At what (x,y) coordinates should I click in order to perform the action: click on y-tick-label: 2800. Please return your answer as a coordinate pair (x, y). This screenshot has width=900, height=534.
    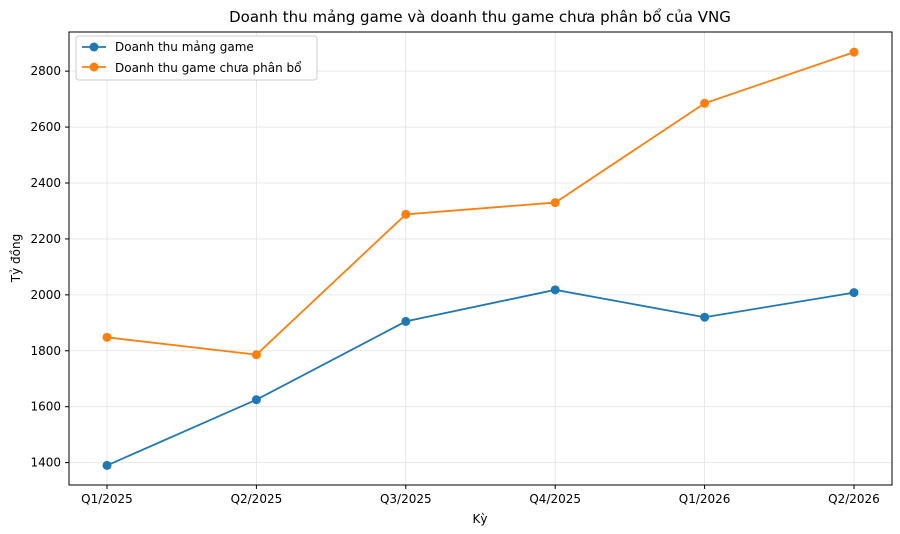
    Looking at the image, I should click on (45, 71).